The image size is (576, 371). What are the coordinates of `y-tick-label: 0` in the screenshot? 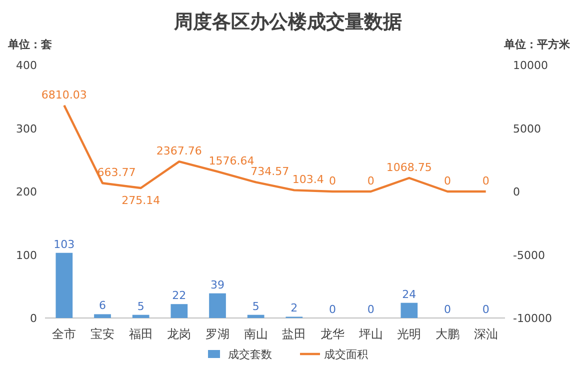 It's located at (33, 318).